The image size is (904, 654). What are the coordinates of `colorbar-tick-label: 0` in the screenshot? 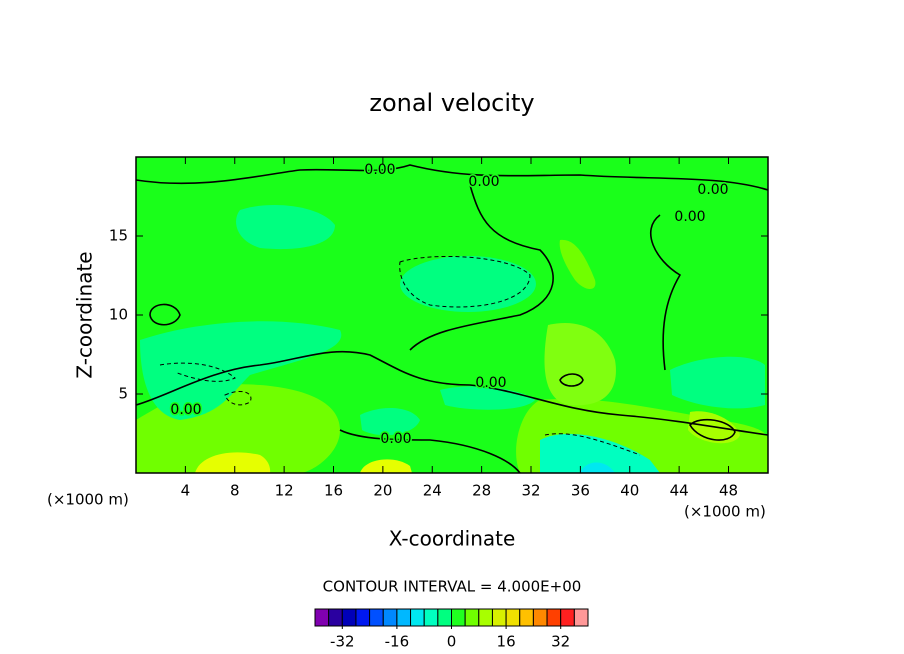 It's located at (452, 642).